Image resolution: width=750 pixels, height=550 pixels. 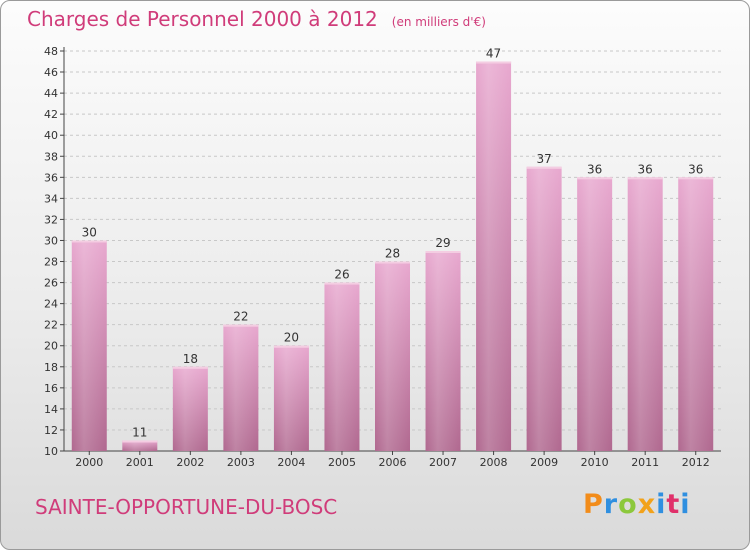 What do you see at coordinates (139, 432) in the screenshot?
I see `value-label: 11` at bounding box center [139, 432].